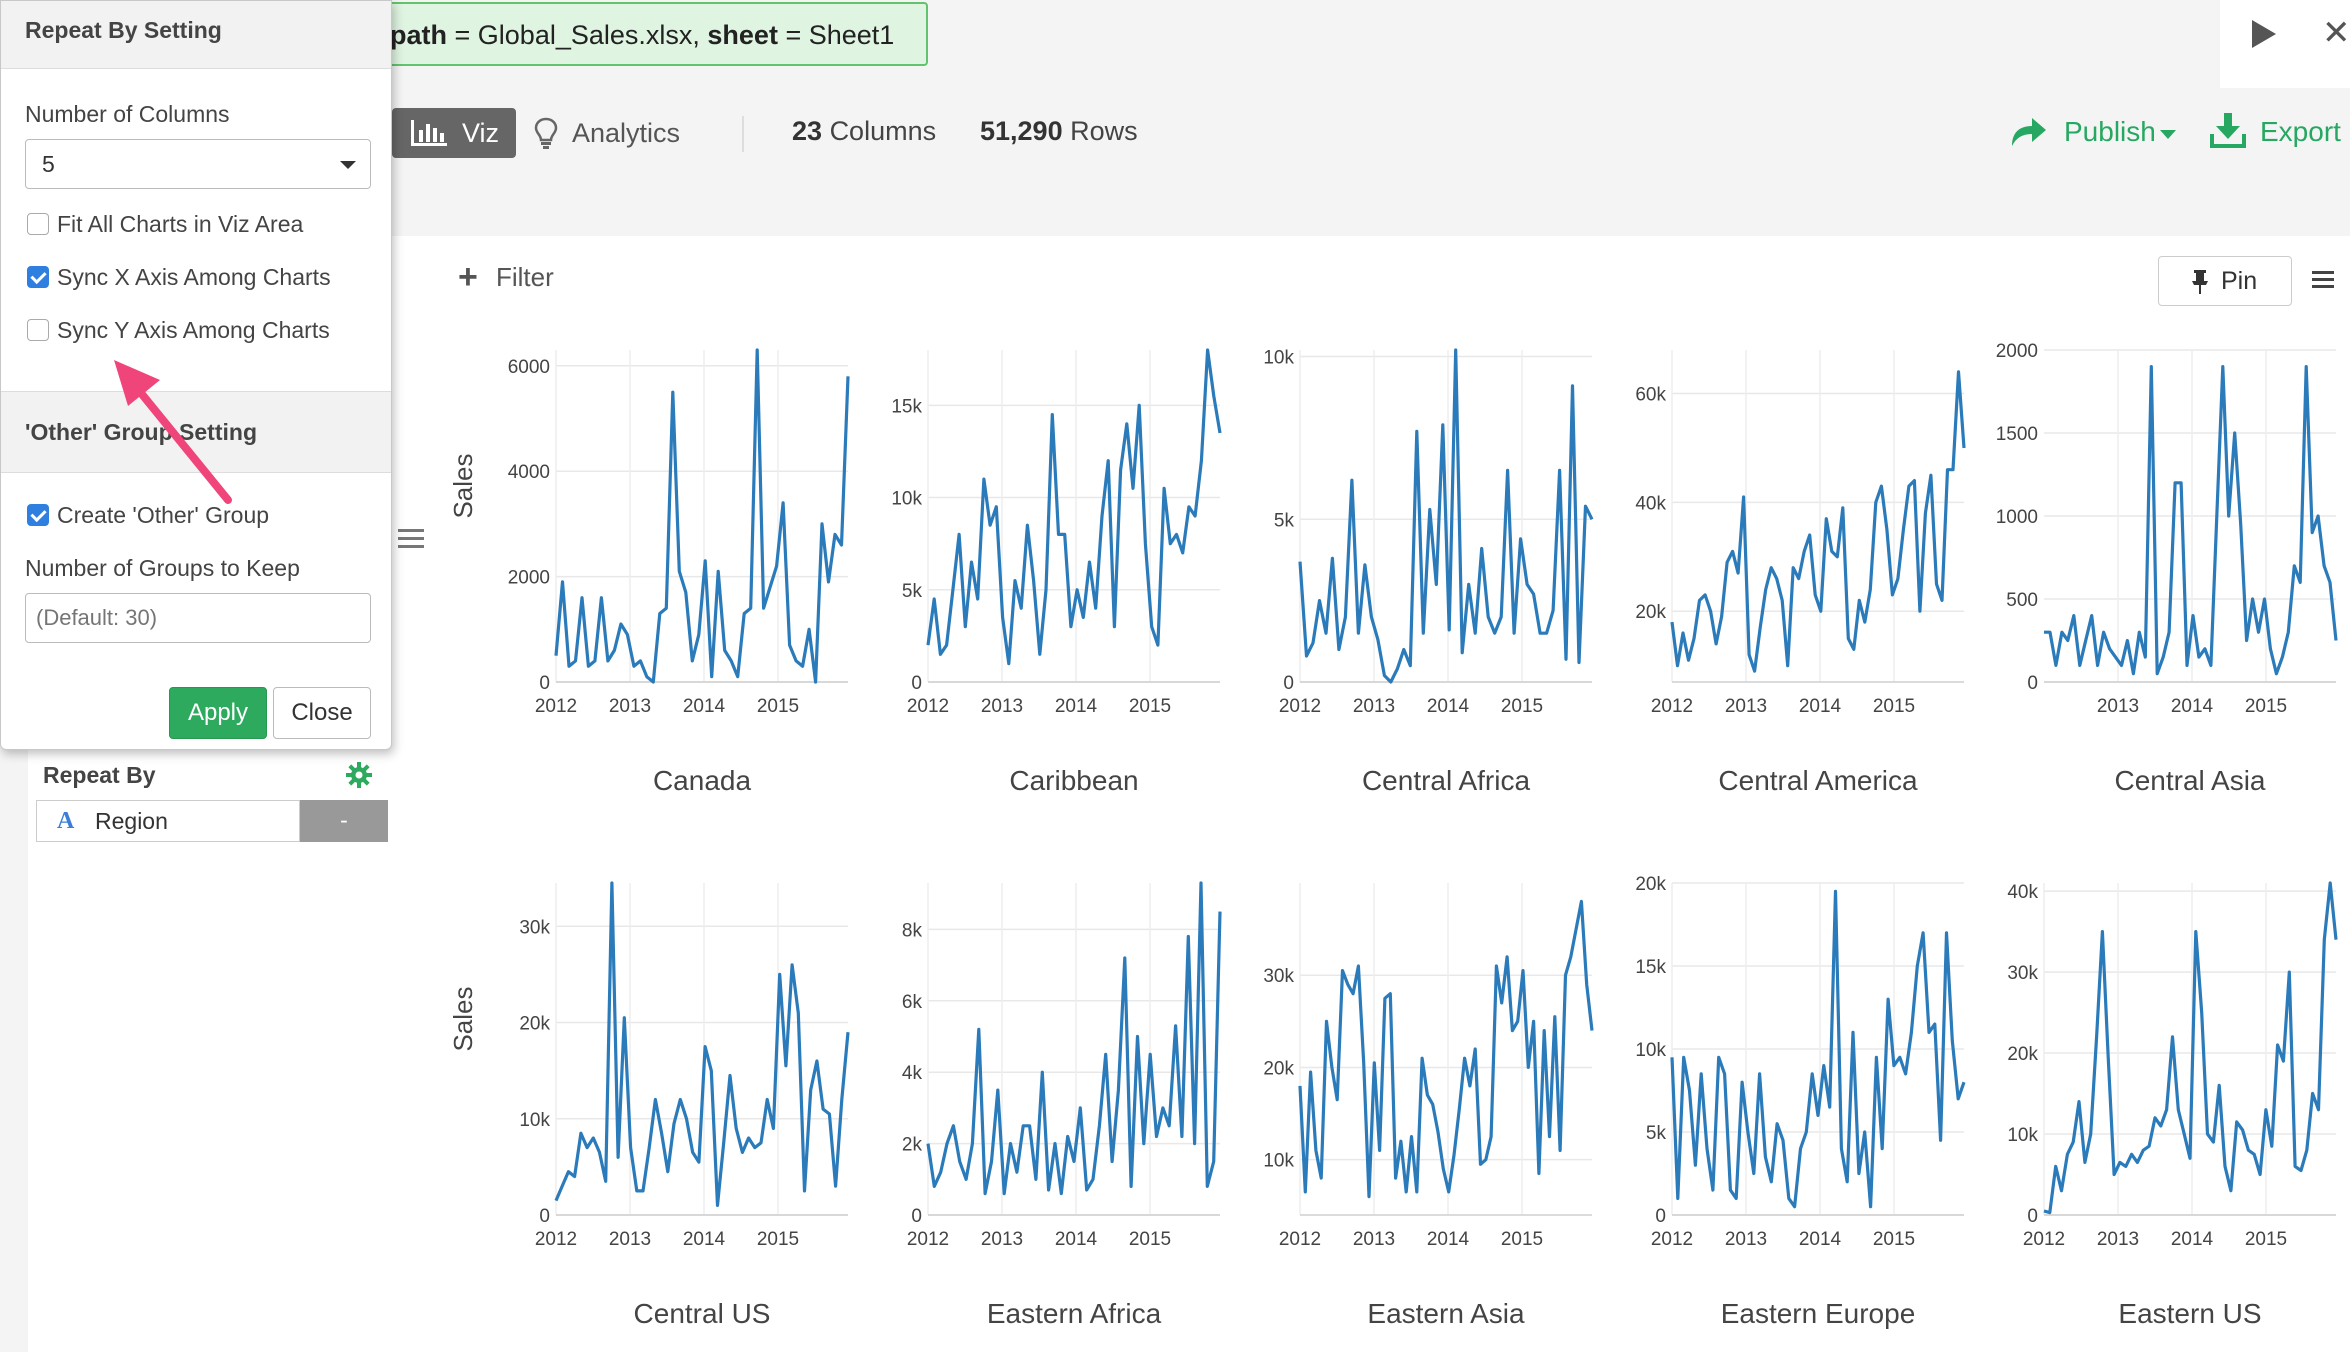  What do you see at coordinates (1073, 780) in the screenshot?
I see `chart-title: Caribbean` at bounding box center [1073, 780].